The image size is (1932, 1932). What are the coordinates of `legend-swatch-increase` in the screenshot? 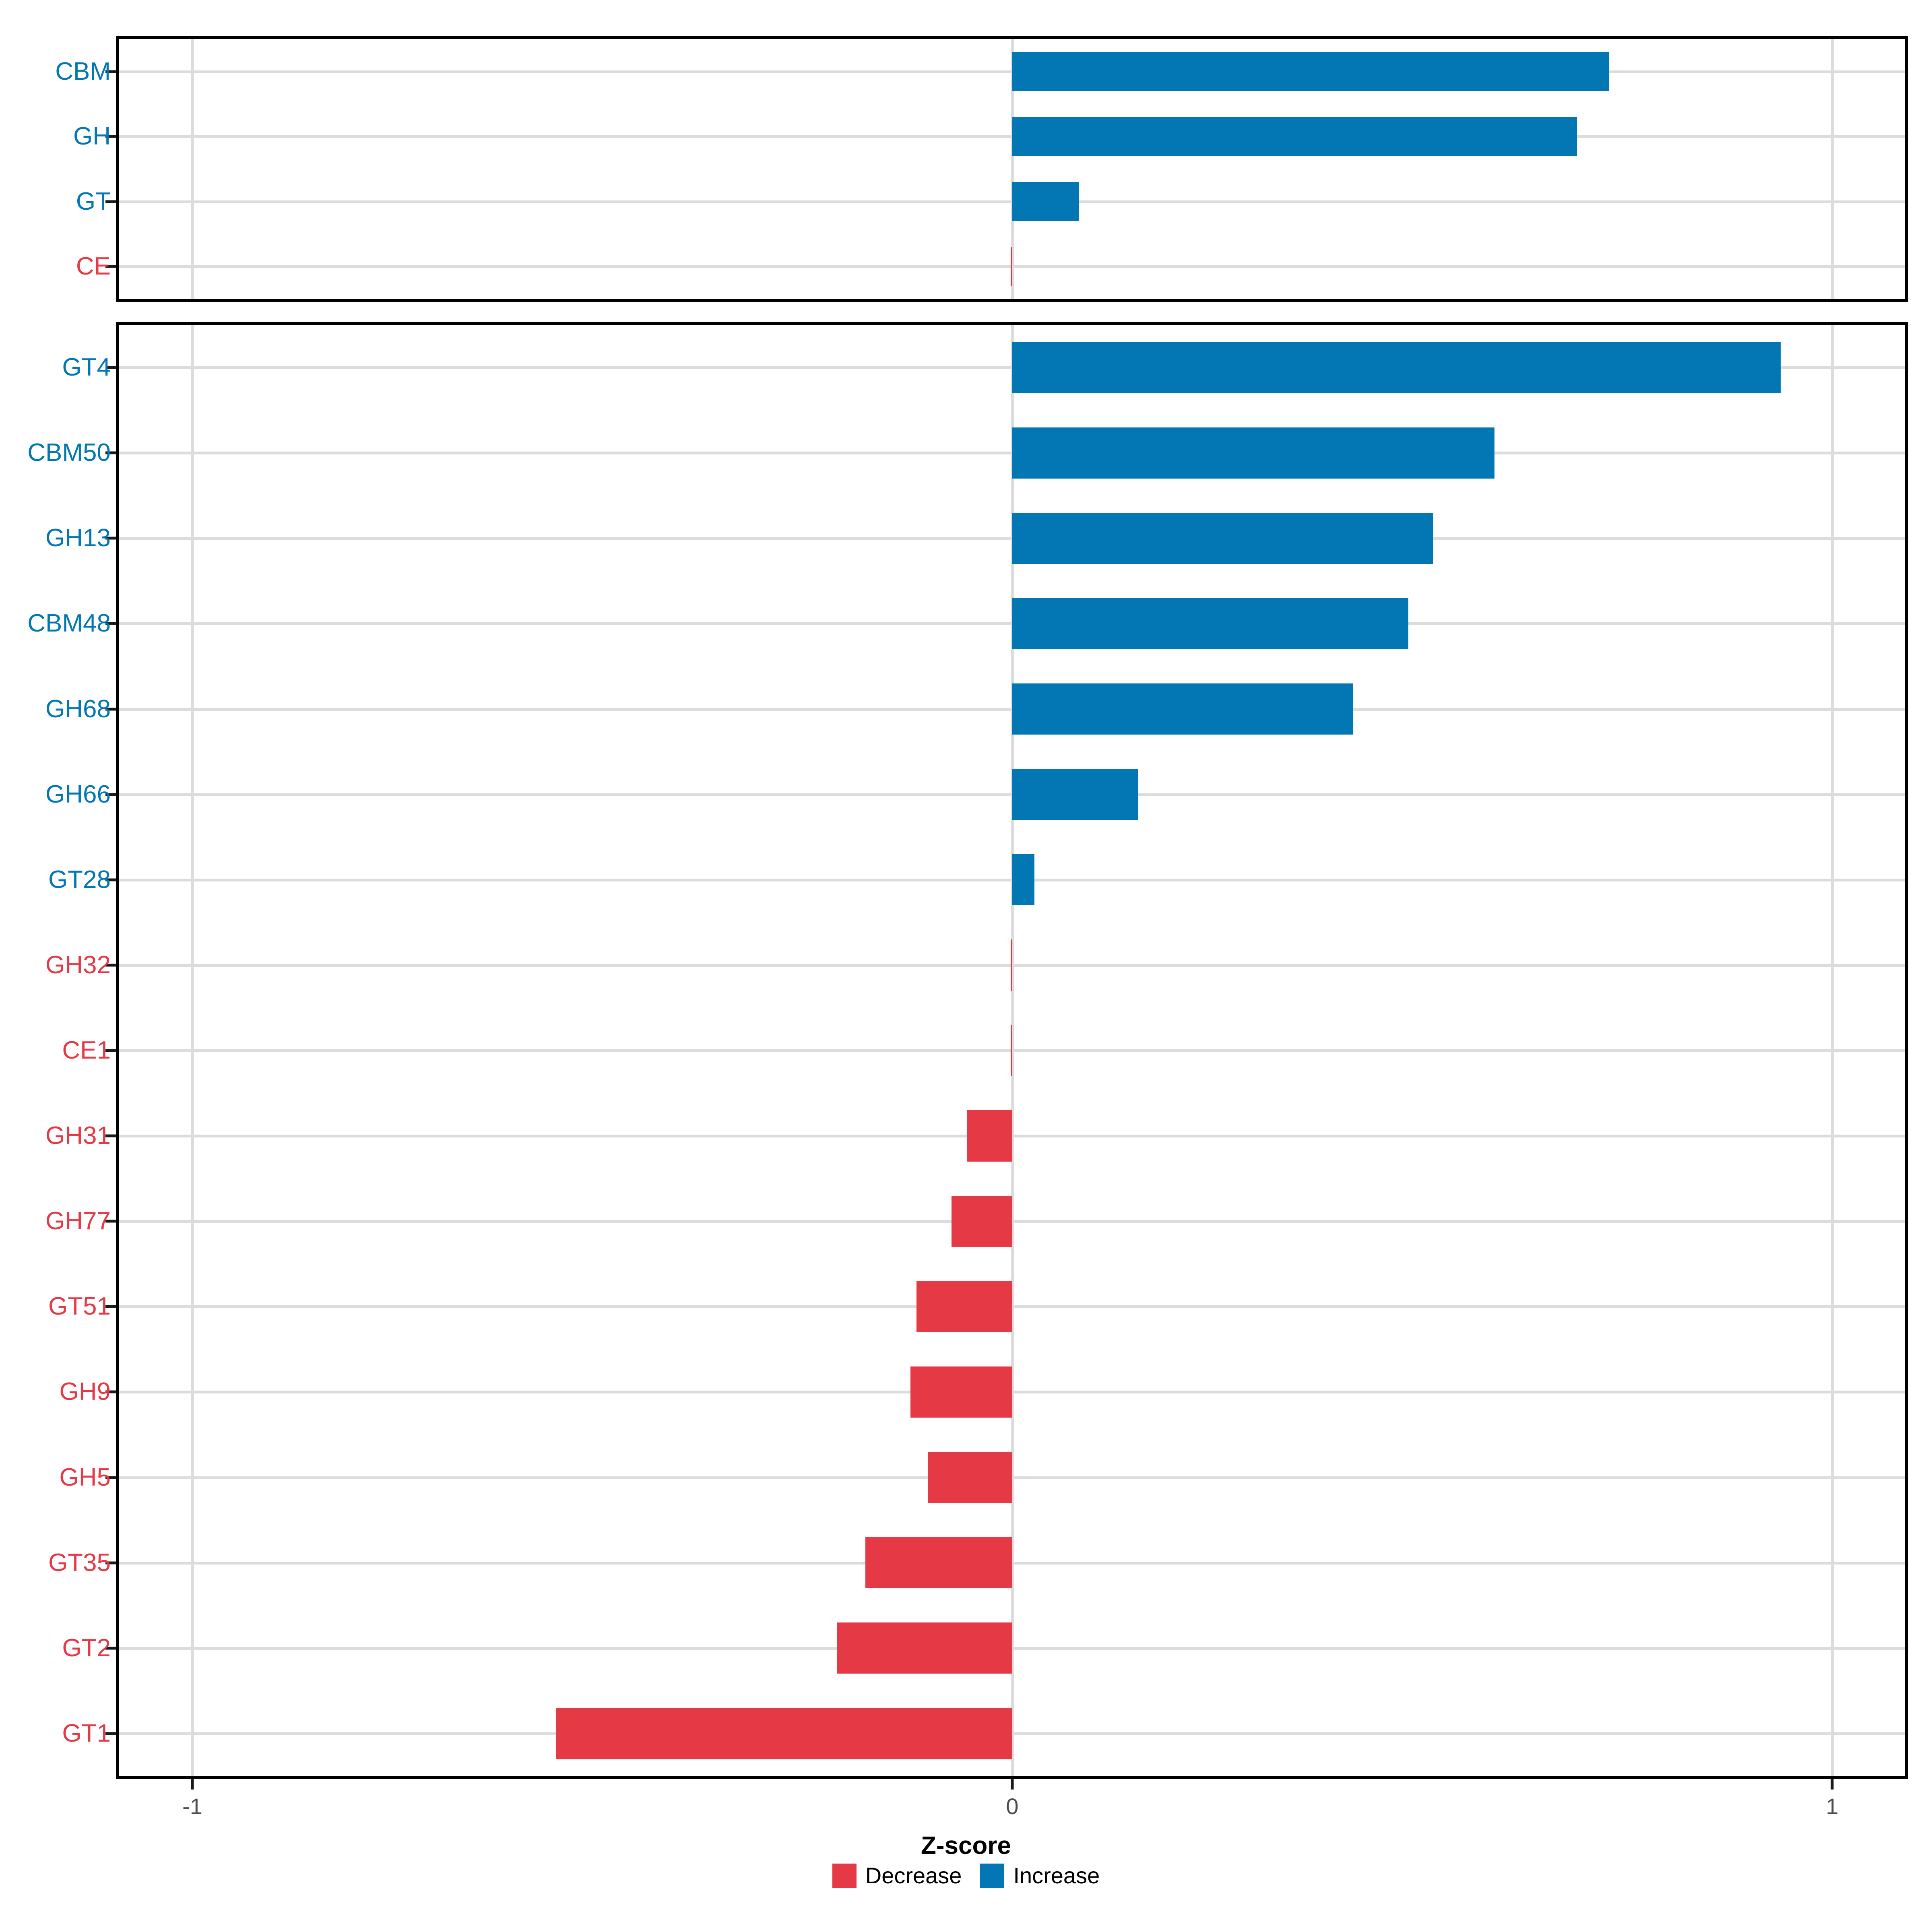 It's located at (992, 1876).